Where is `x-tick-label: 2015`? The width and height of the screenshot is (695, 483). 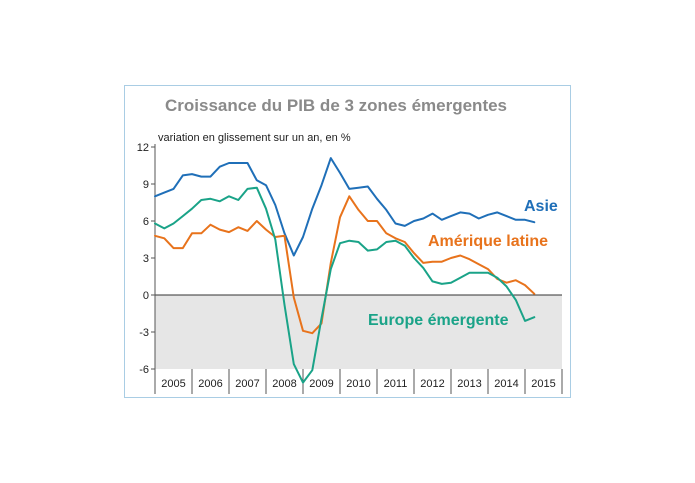
x-tick-label: 2015 is located at coordinates (543, 384).